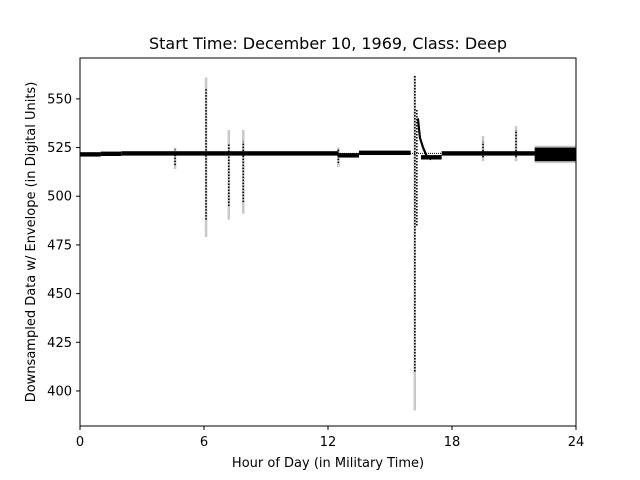  What do you see at coordinates (576, 442) in the screenshot?
I see `x-tick-label: 24` at bounding box center [576, 442].